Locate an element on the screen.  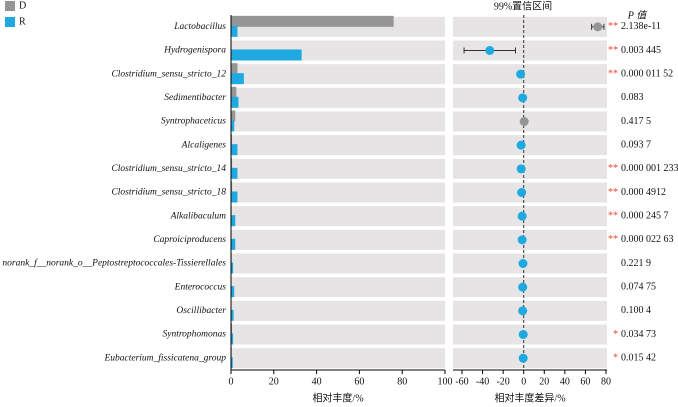
category-label: Enterococcus is located at coordinates (200, 287).